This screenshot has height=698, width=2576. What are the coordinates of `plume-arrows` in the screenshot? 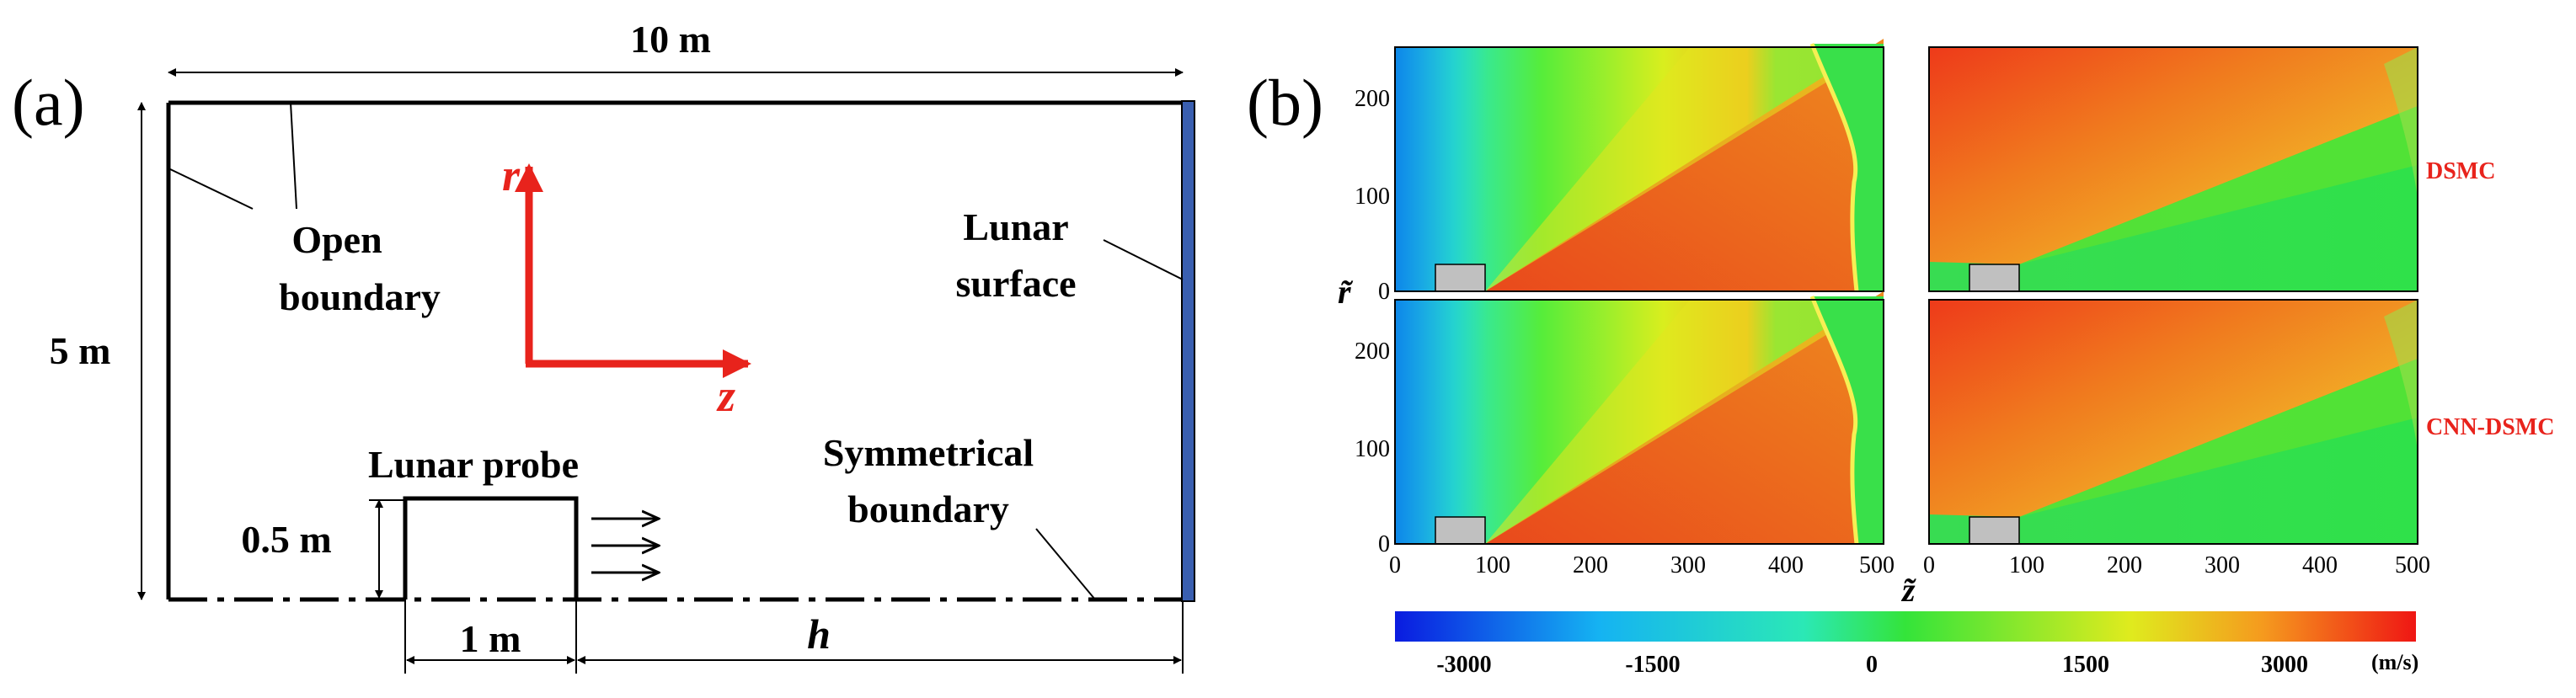 It's located at (625, 546).